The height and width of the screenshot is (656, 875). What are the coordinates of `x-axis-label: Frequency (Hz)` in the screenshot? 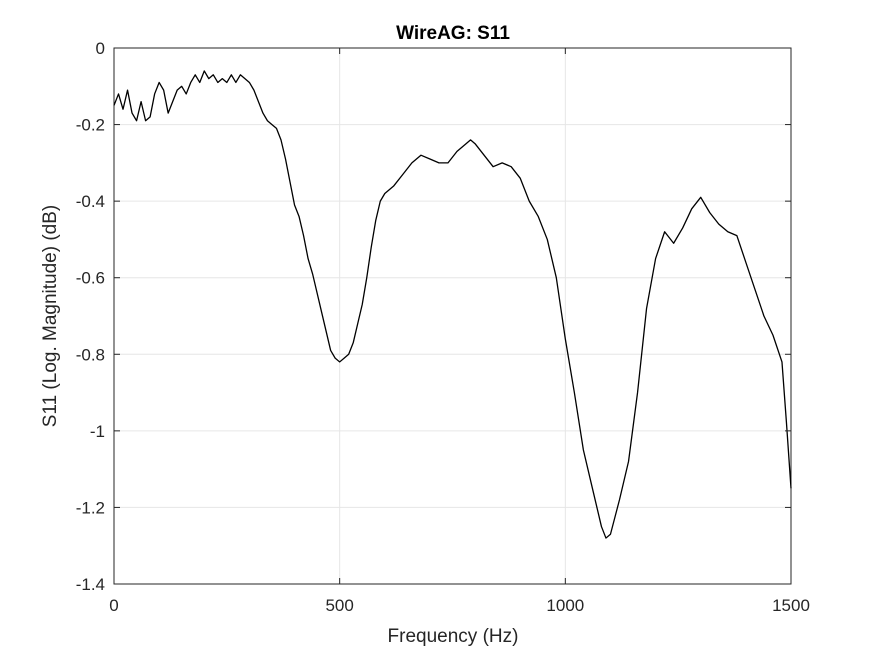 It's located at (453, 636).